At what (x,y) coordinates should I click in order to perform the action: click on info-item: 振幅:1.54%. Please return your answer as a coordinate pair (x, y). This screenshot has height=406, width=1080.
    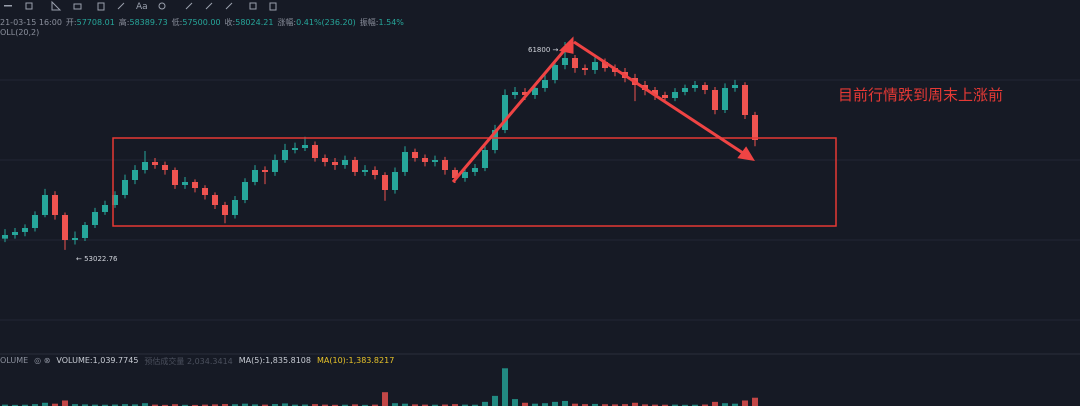
    Looking at the image, I should click on (382, 22).